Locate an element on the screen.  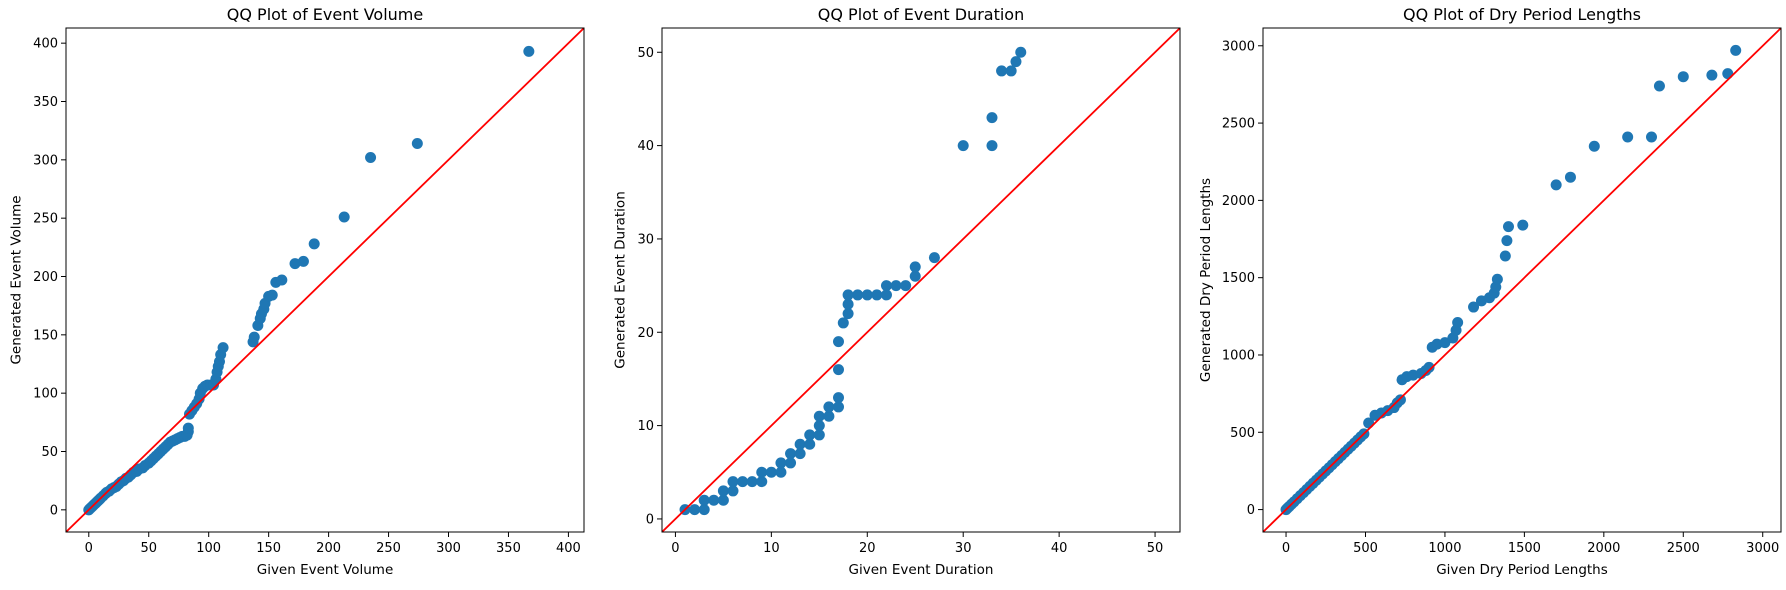
y-tick-label: 2000 is located at coordinates (1238, 201).